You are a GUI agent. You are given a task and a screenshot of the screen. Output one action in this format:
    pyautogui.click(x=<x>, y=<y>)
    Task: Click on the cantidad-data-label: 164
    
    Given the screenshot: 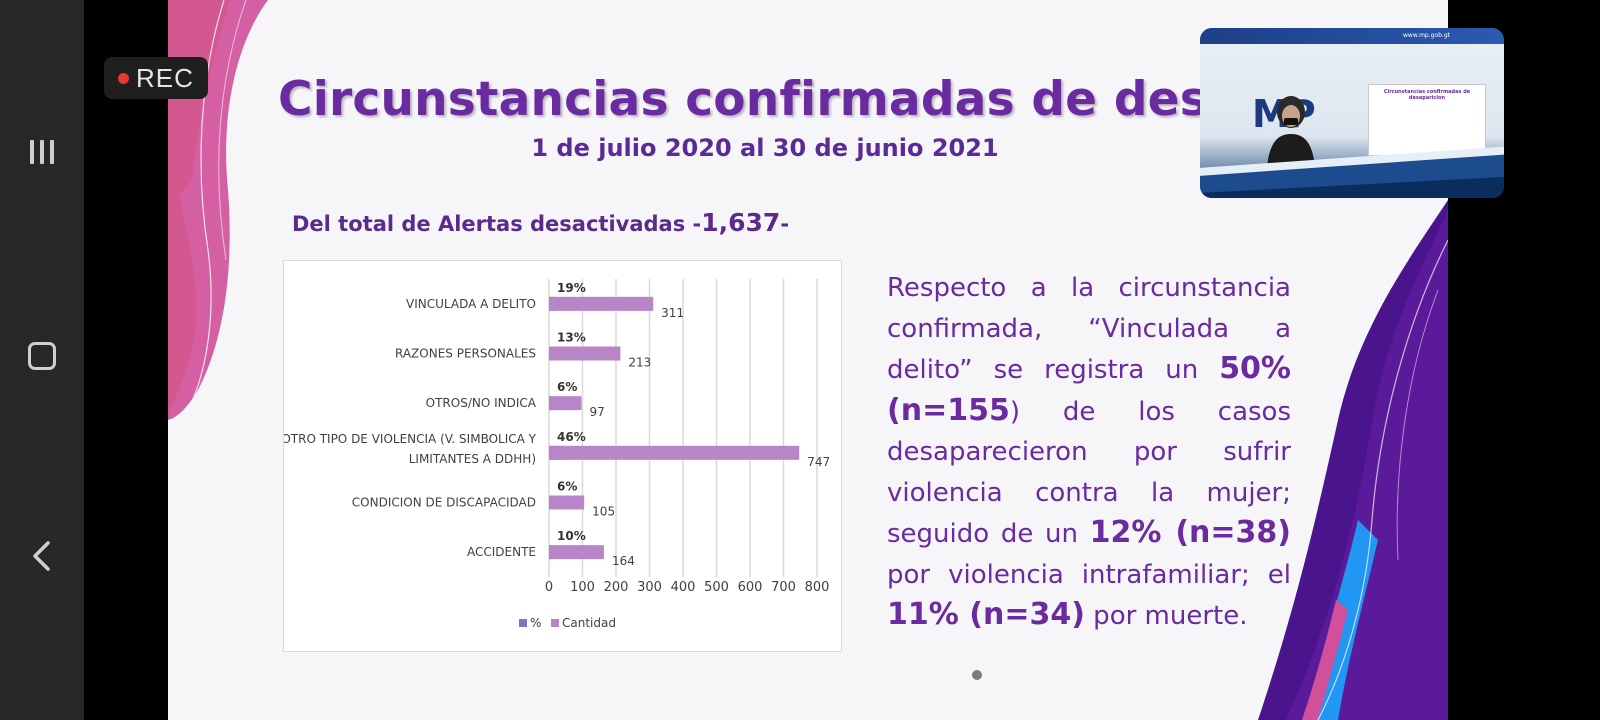 What is the action you would take?
    pyautogui.click(x=623, y=561)
    